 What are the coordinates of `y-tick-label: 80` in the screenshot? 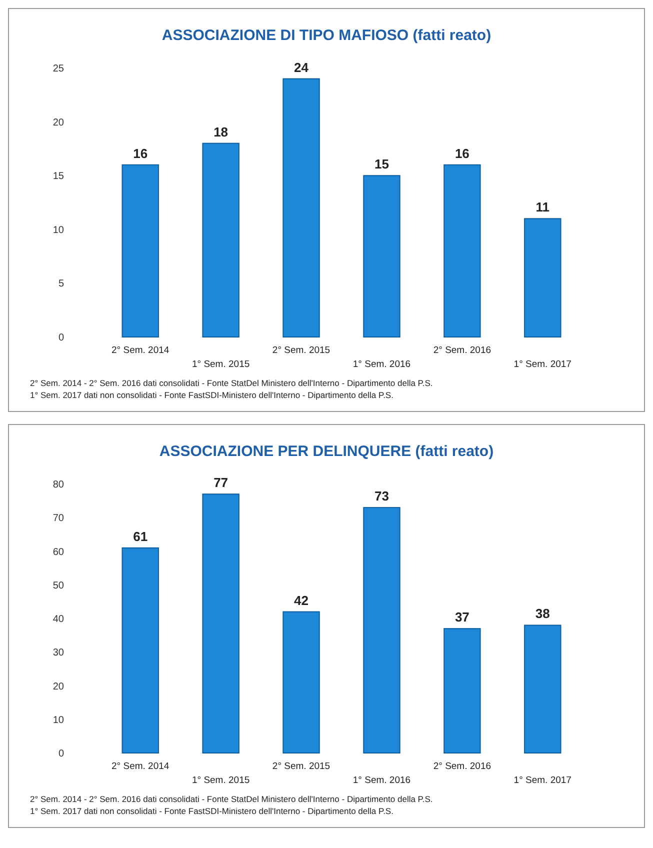 It's located at (58, 485).